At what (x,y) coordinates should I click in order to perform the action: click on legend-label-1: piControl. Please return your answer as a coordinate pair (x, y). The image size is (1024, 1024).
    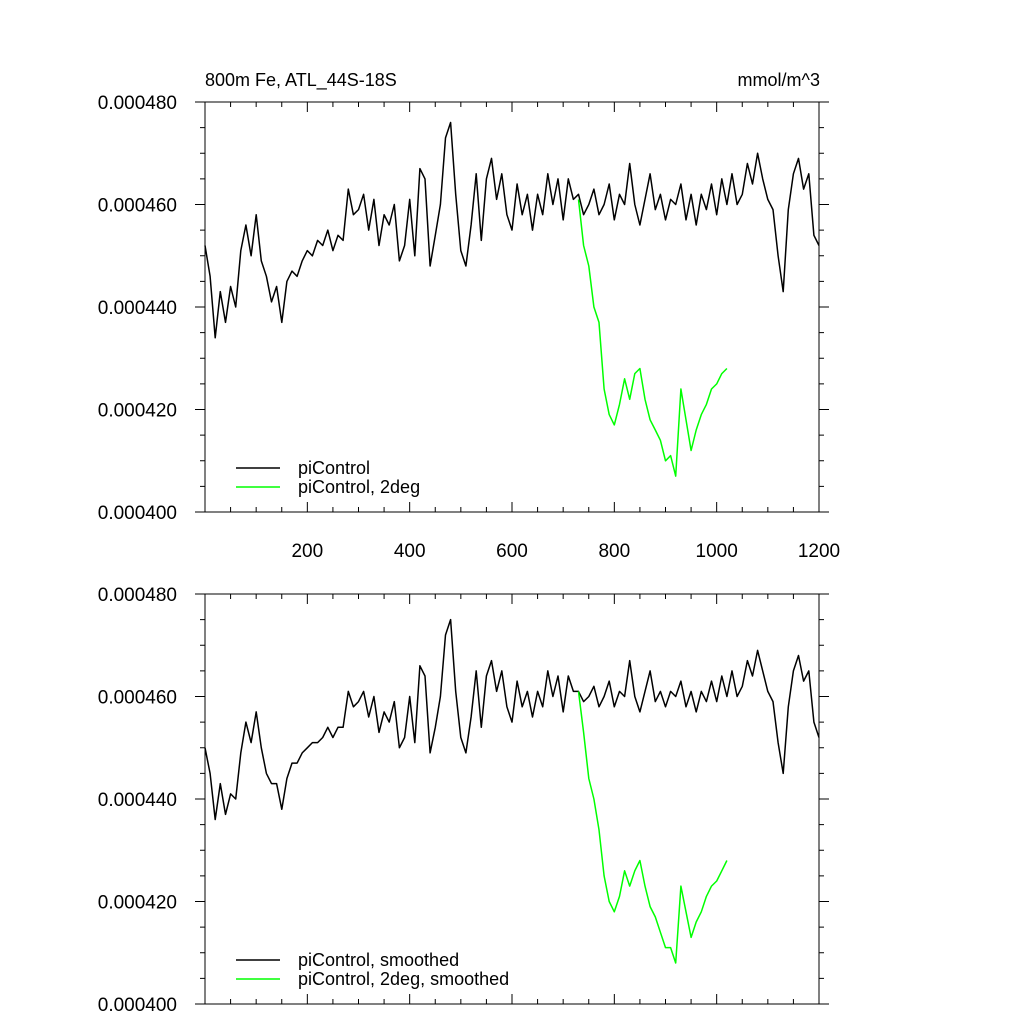
    Looking at the image, I should click on (334, 468).